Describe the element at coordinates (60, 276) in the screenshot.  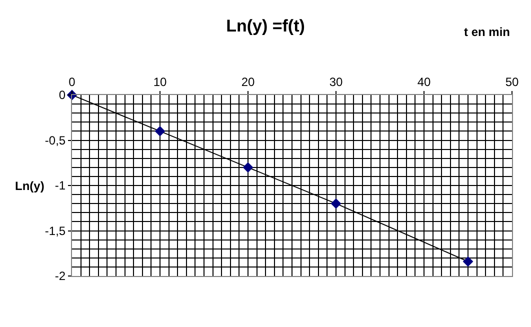
I see `y-tick-label: -2` at that location.